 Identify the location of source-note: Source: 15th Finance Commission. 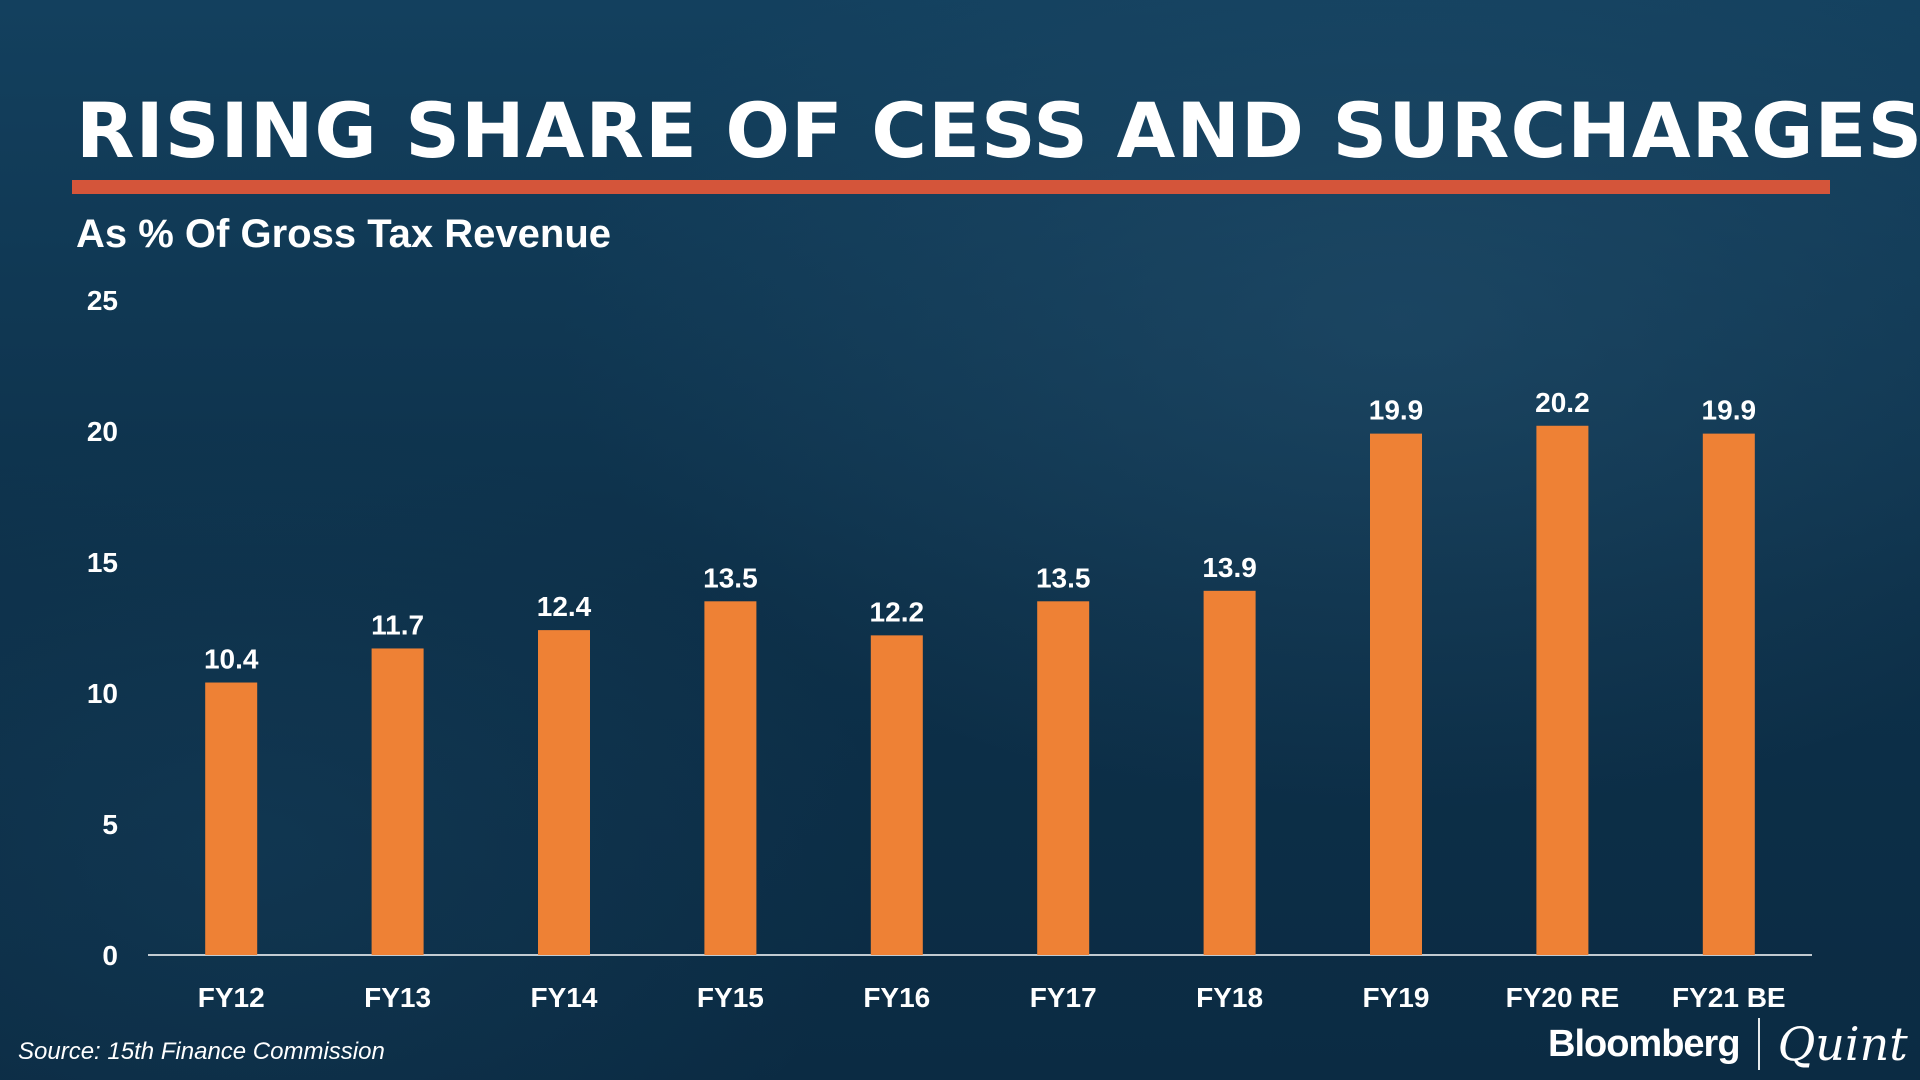
(201, 1051).